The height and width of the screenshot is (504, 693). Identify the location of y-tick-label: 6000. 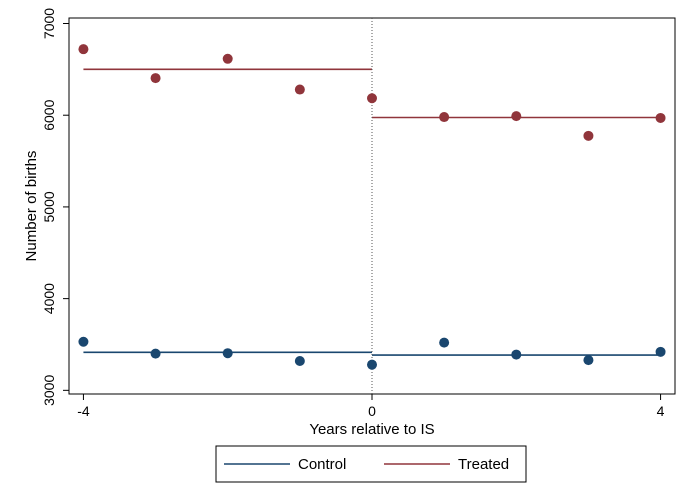
(49, 114).